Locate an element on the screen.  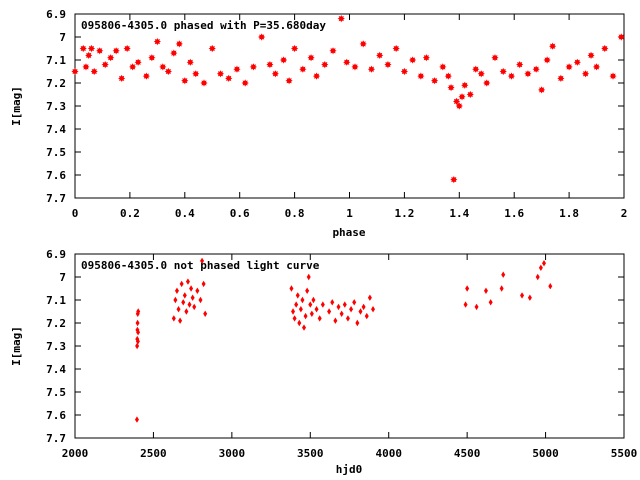
phased-x-tick-label: 0.6 is located at coordinates (240, 213).